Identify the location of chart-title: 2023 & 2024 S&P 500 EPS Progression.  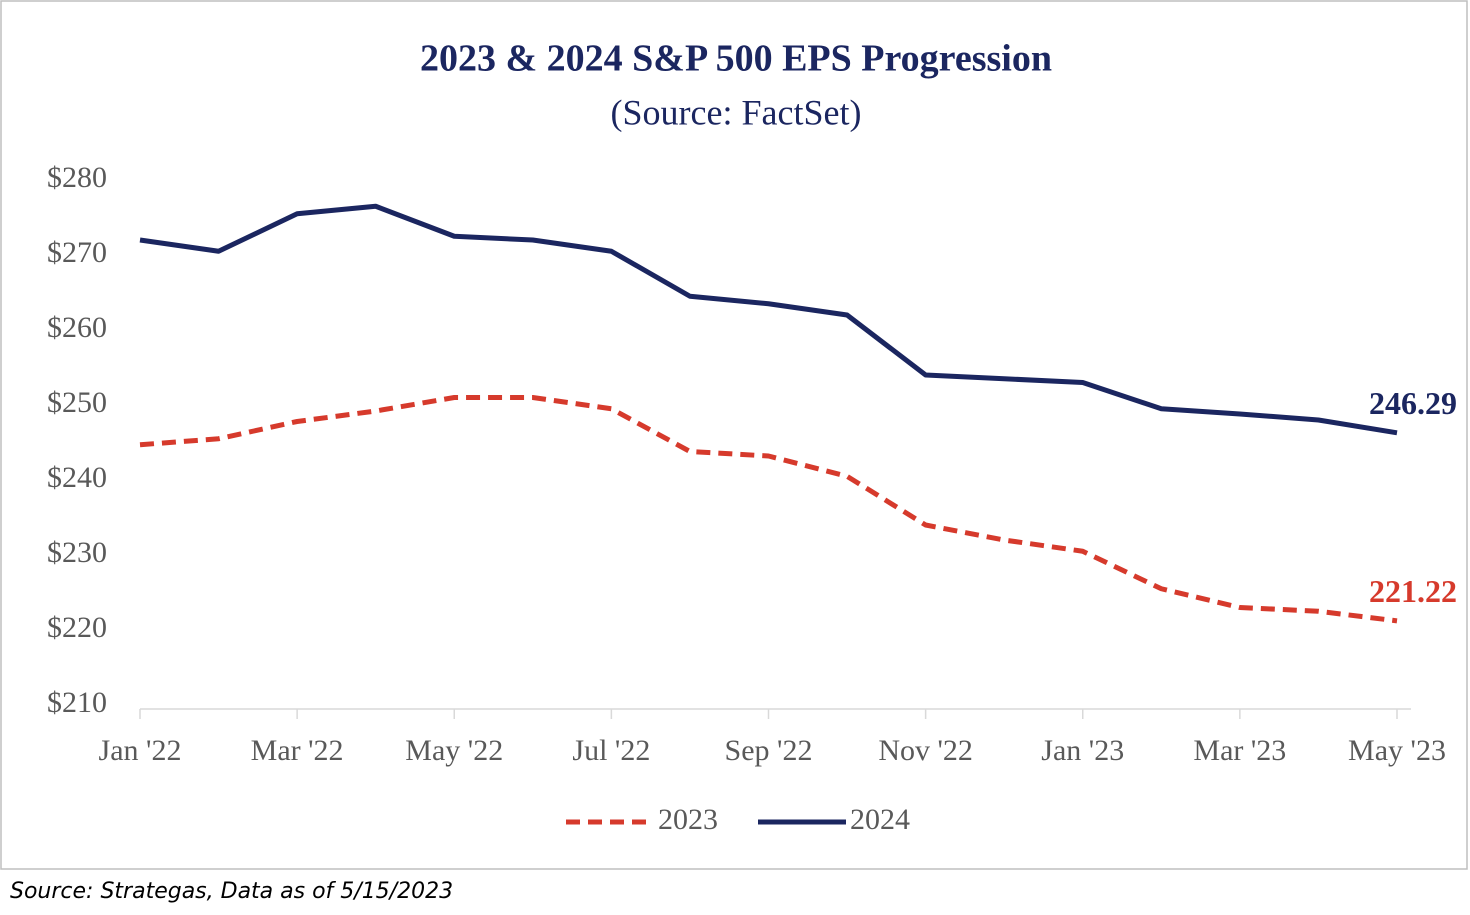
(736, 59).